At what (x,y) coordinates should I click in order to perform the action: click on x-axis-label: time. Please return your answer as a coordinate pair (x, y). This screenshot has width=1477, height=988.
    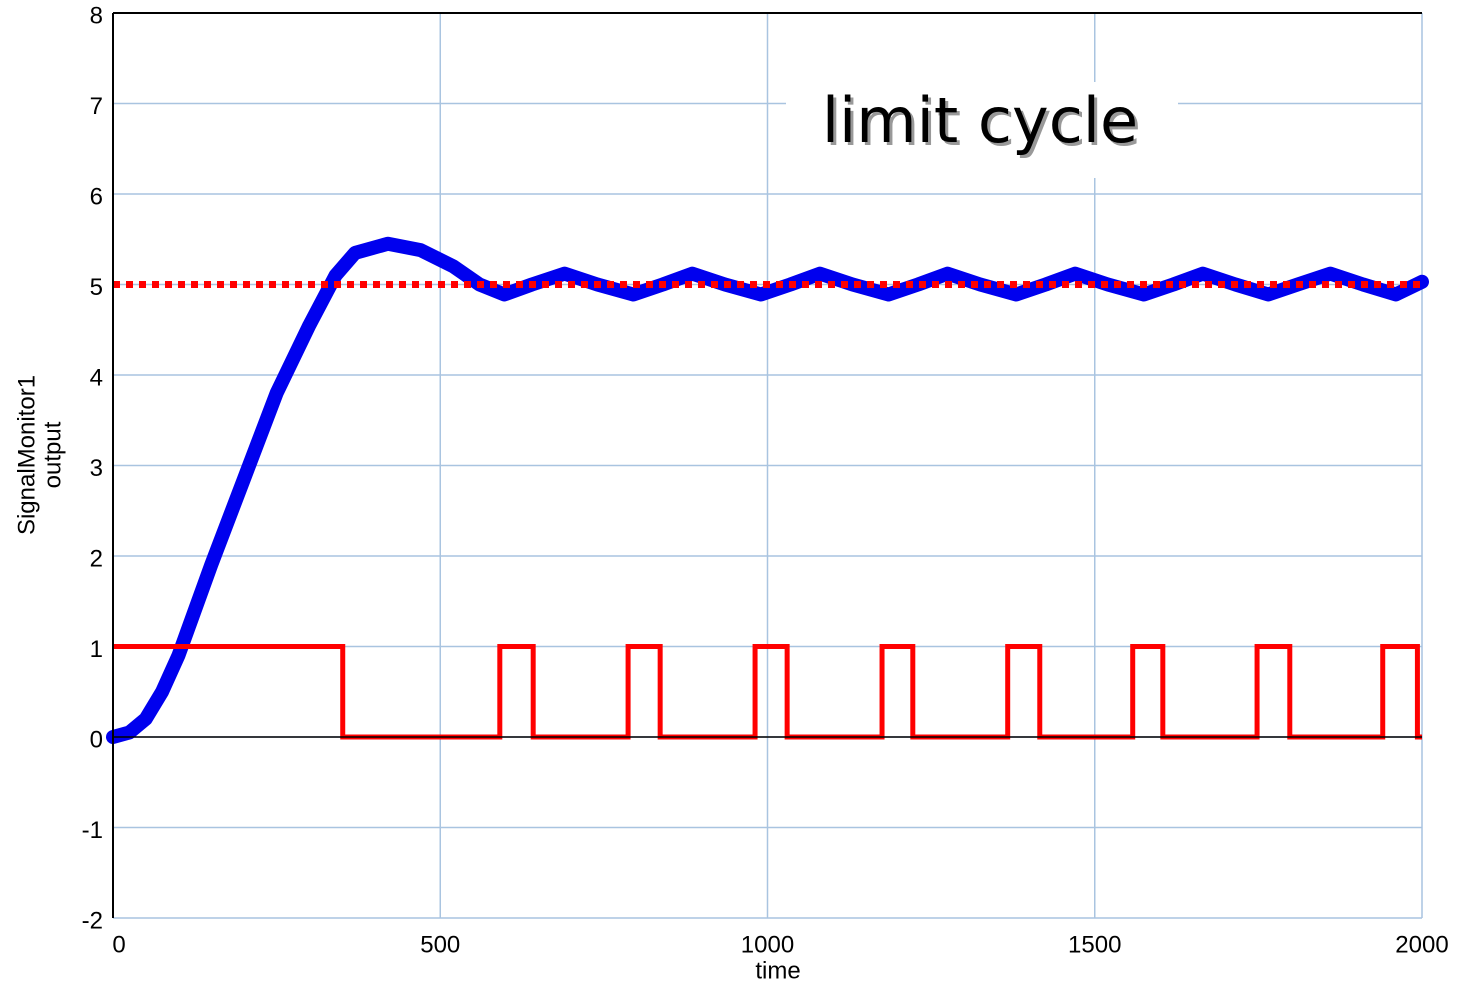
    Looking at the image, I should click on (777, 970).